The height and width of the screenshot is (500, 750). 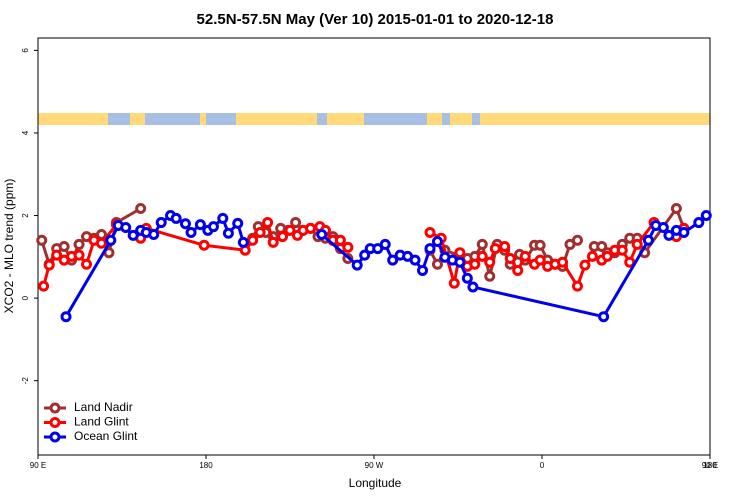 What do you see at coordinates (25, 50) in the screenshot?
I see `y-tick-label: 6` at bounding box center [25, 50].